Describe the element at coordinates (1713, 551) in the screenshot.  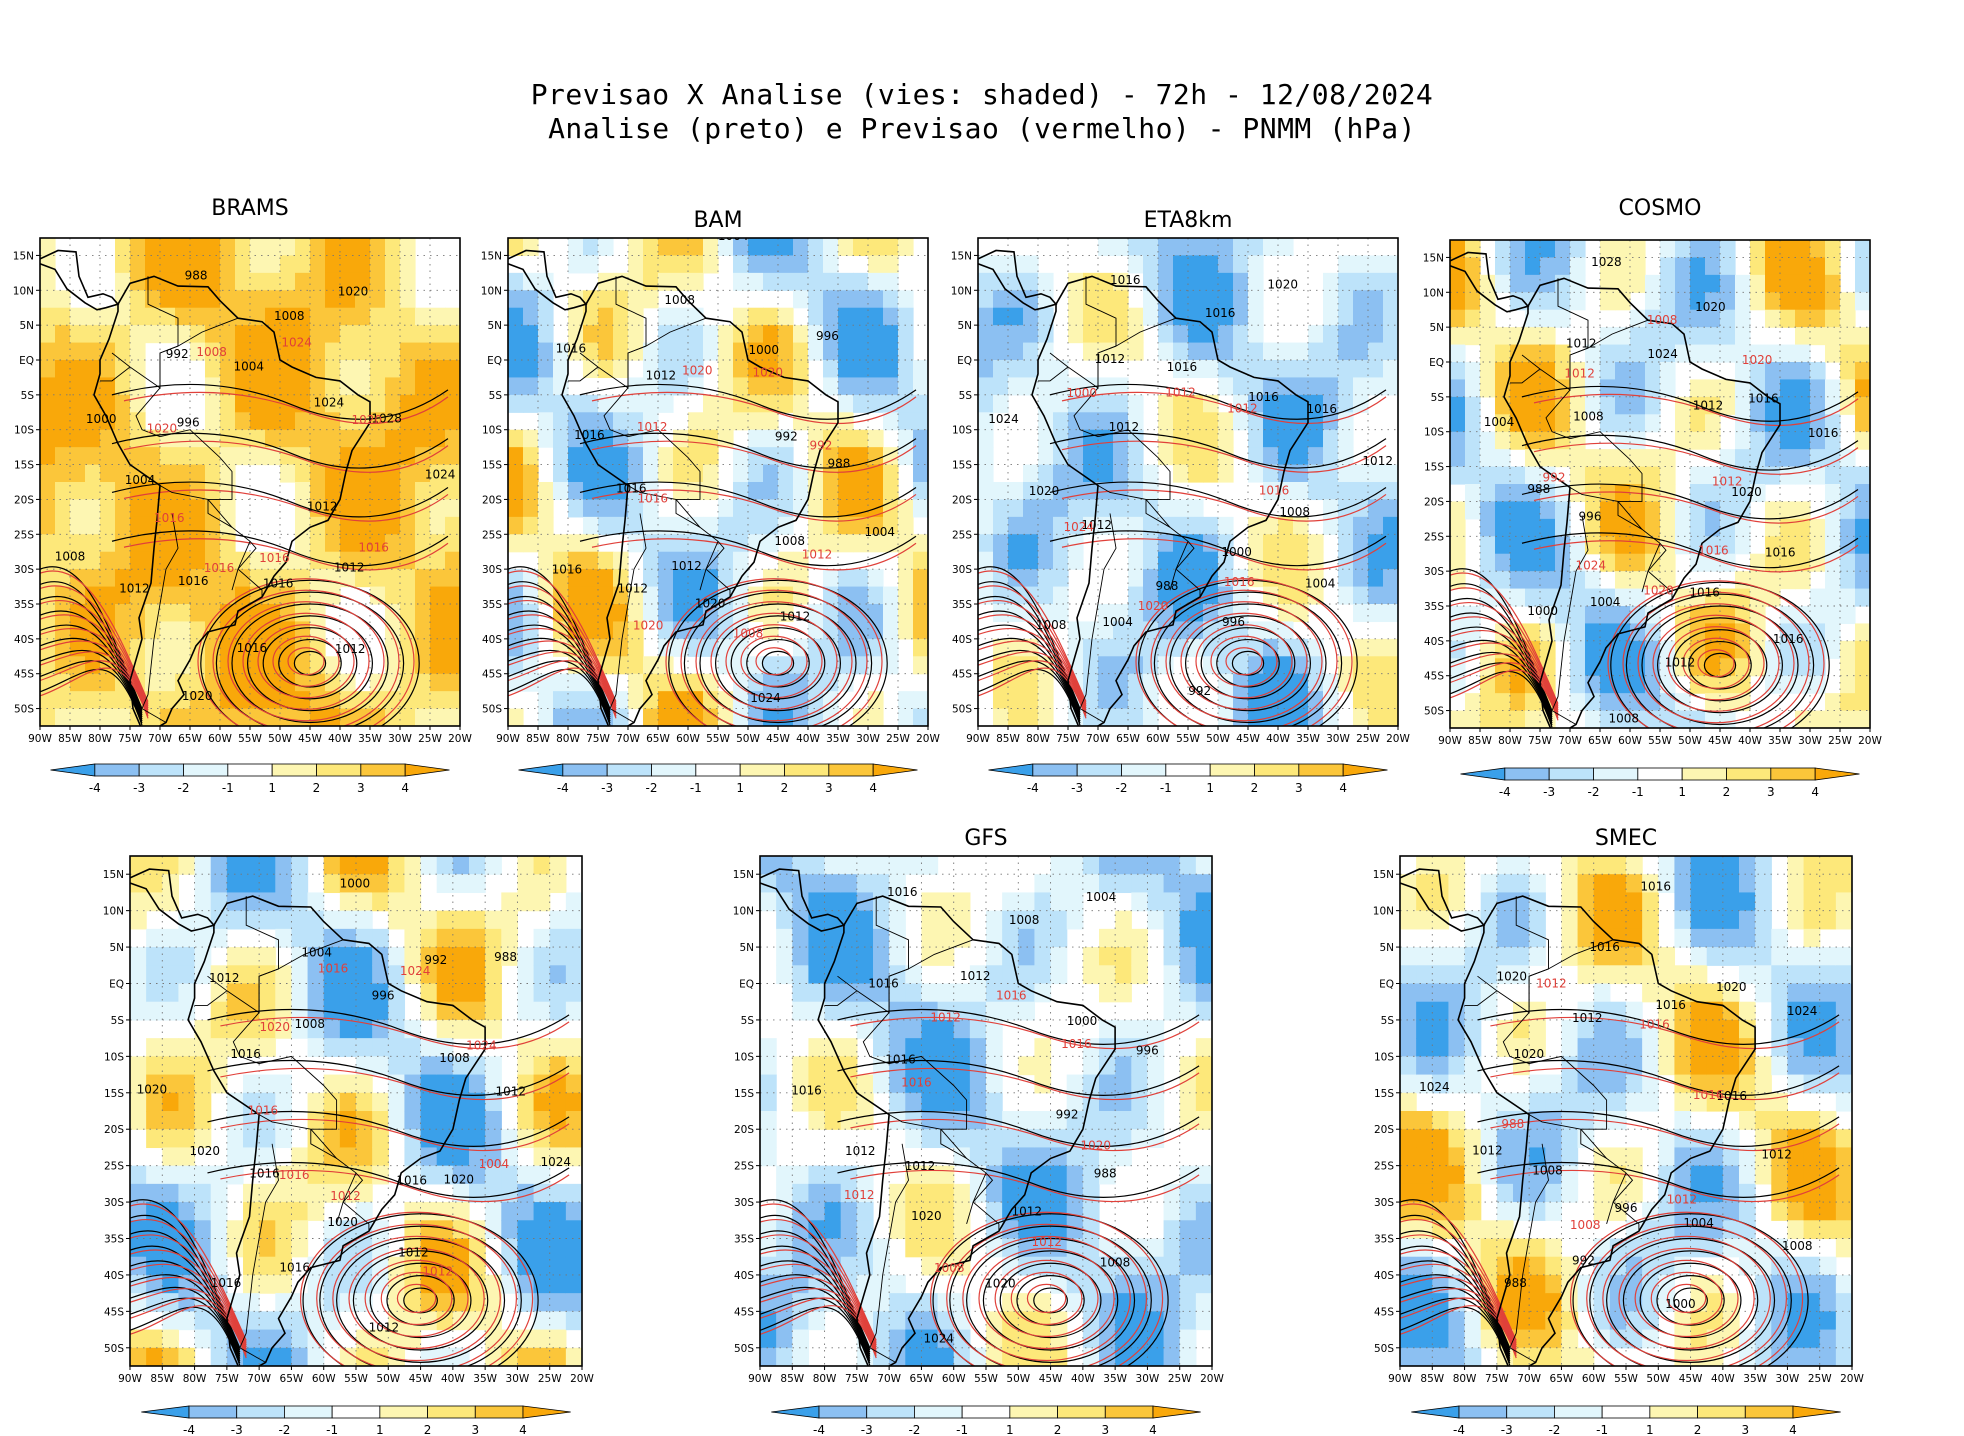
I see `panel-cosmo-forecast-label: 1016` at that location.